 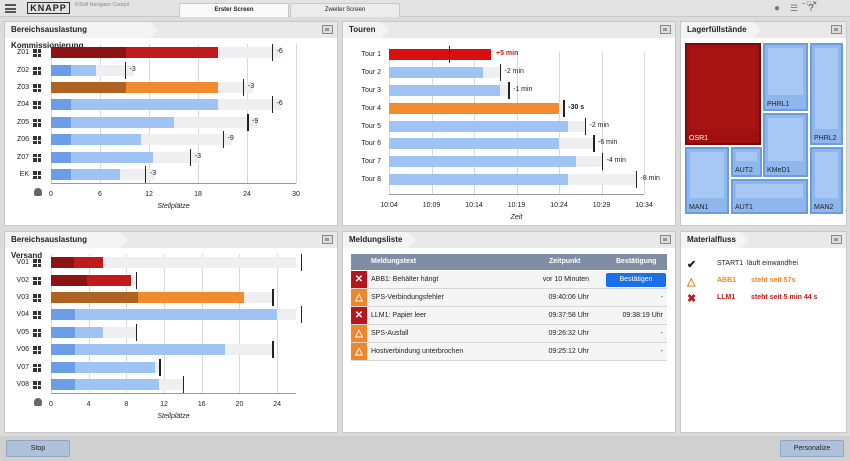 What do you see at coordinates (778, 104) in the screenshot?
I see `treemap-label: PHRL1` at bounding box center [778, 104].